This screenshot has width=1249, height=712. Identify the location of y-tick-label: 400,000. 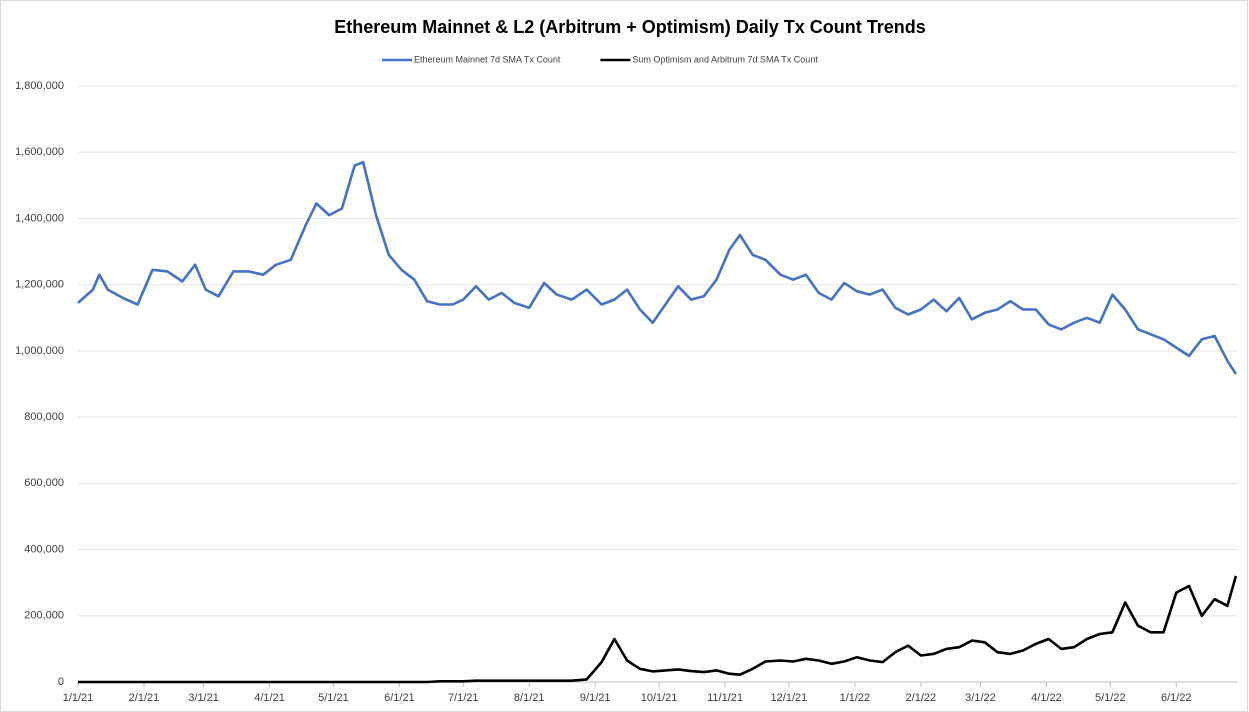
(44, 549).